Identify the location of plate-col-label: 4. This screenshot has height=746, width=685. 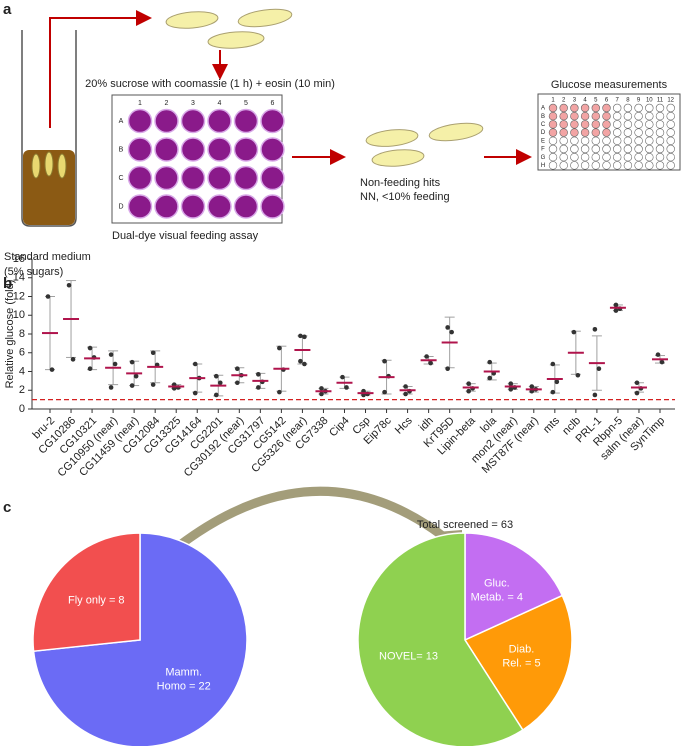
(220, 103).